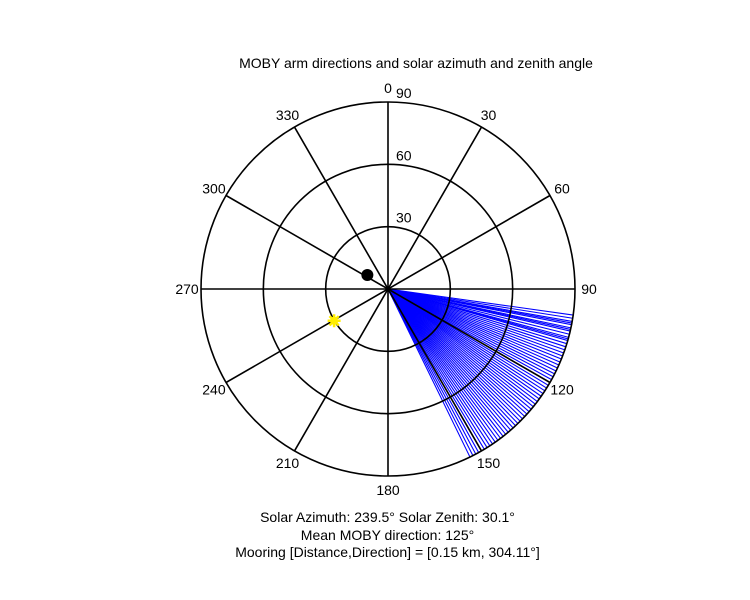 This screenshot has width=750, height=600. Describe the element at coordinates (288, 463) in the screenshot. I see `azimuth-tick-label: 210` at that location.